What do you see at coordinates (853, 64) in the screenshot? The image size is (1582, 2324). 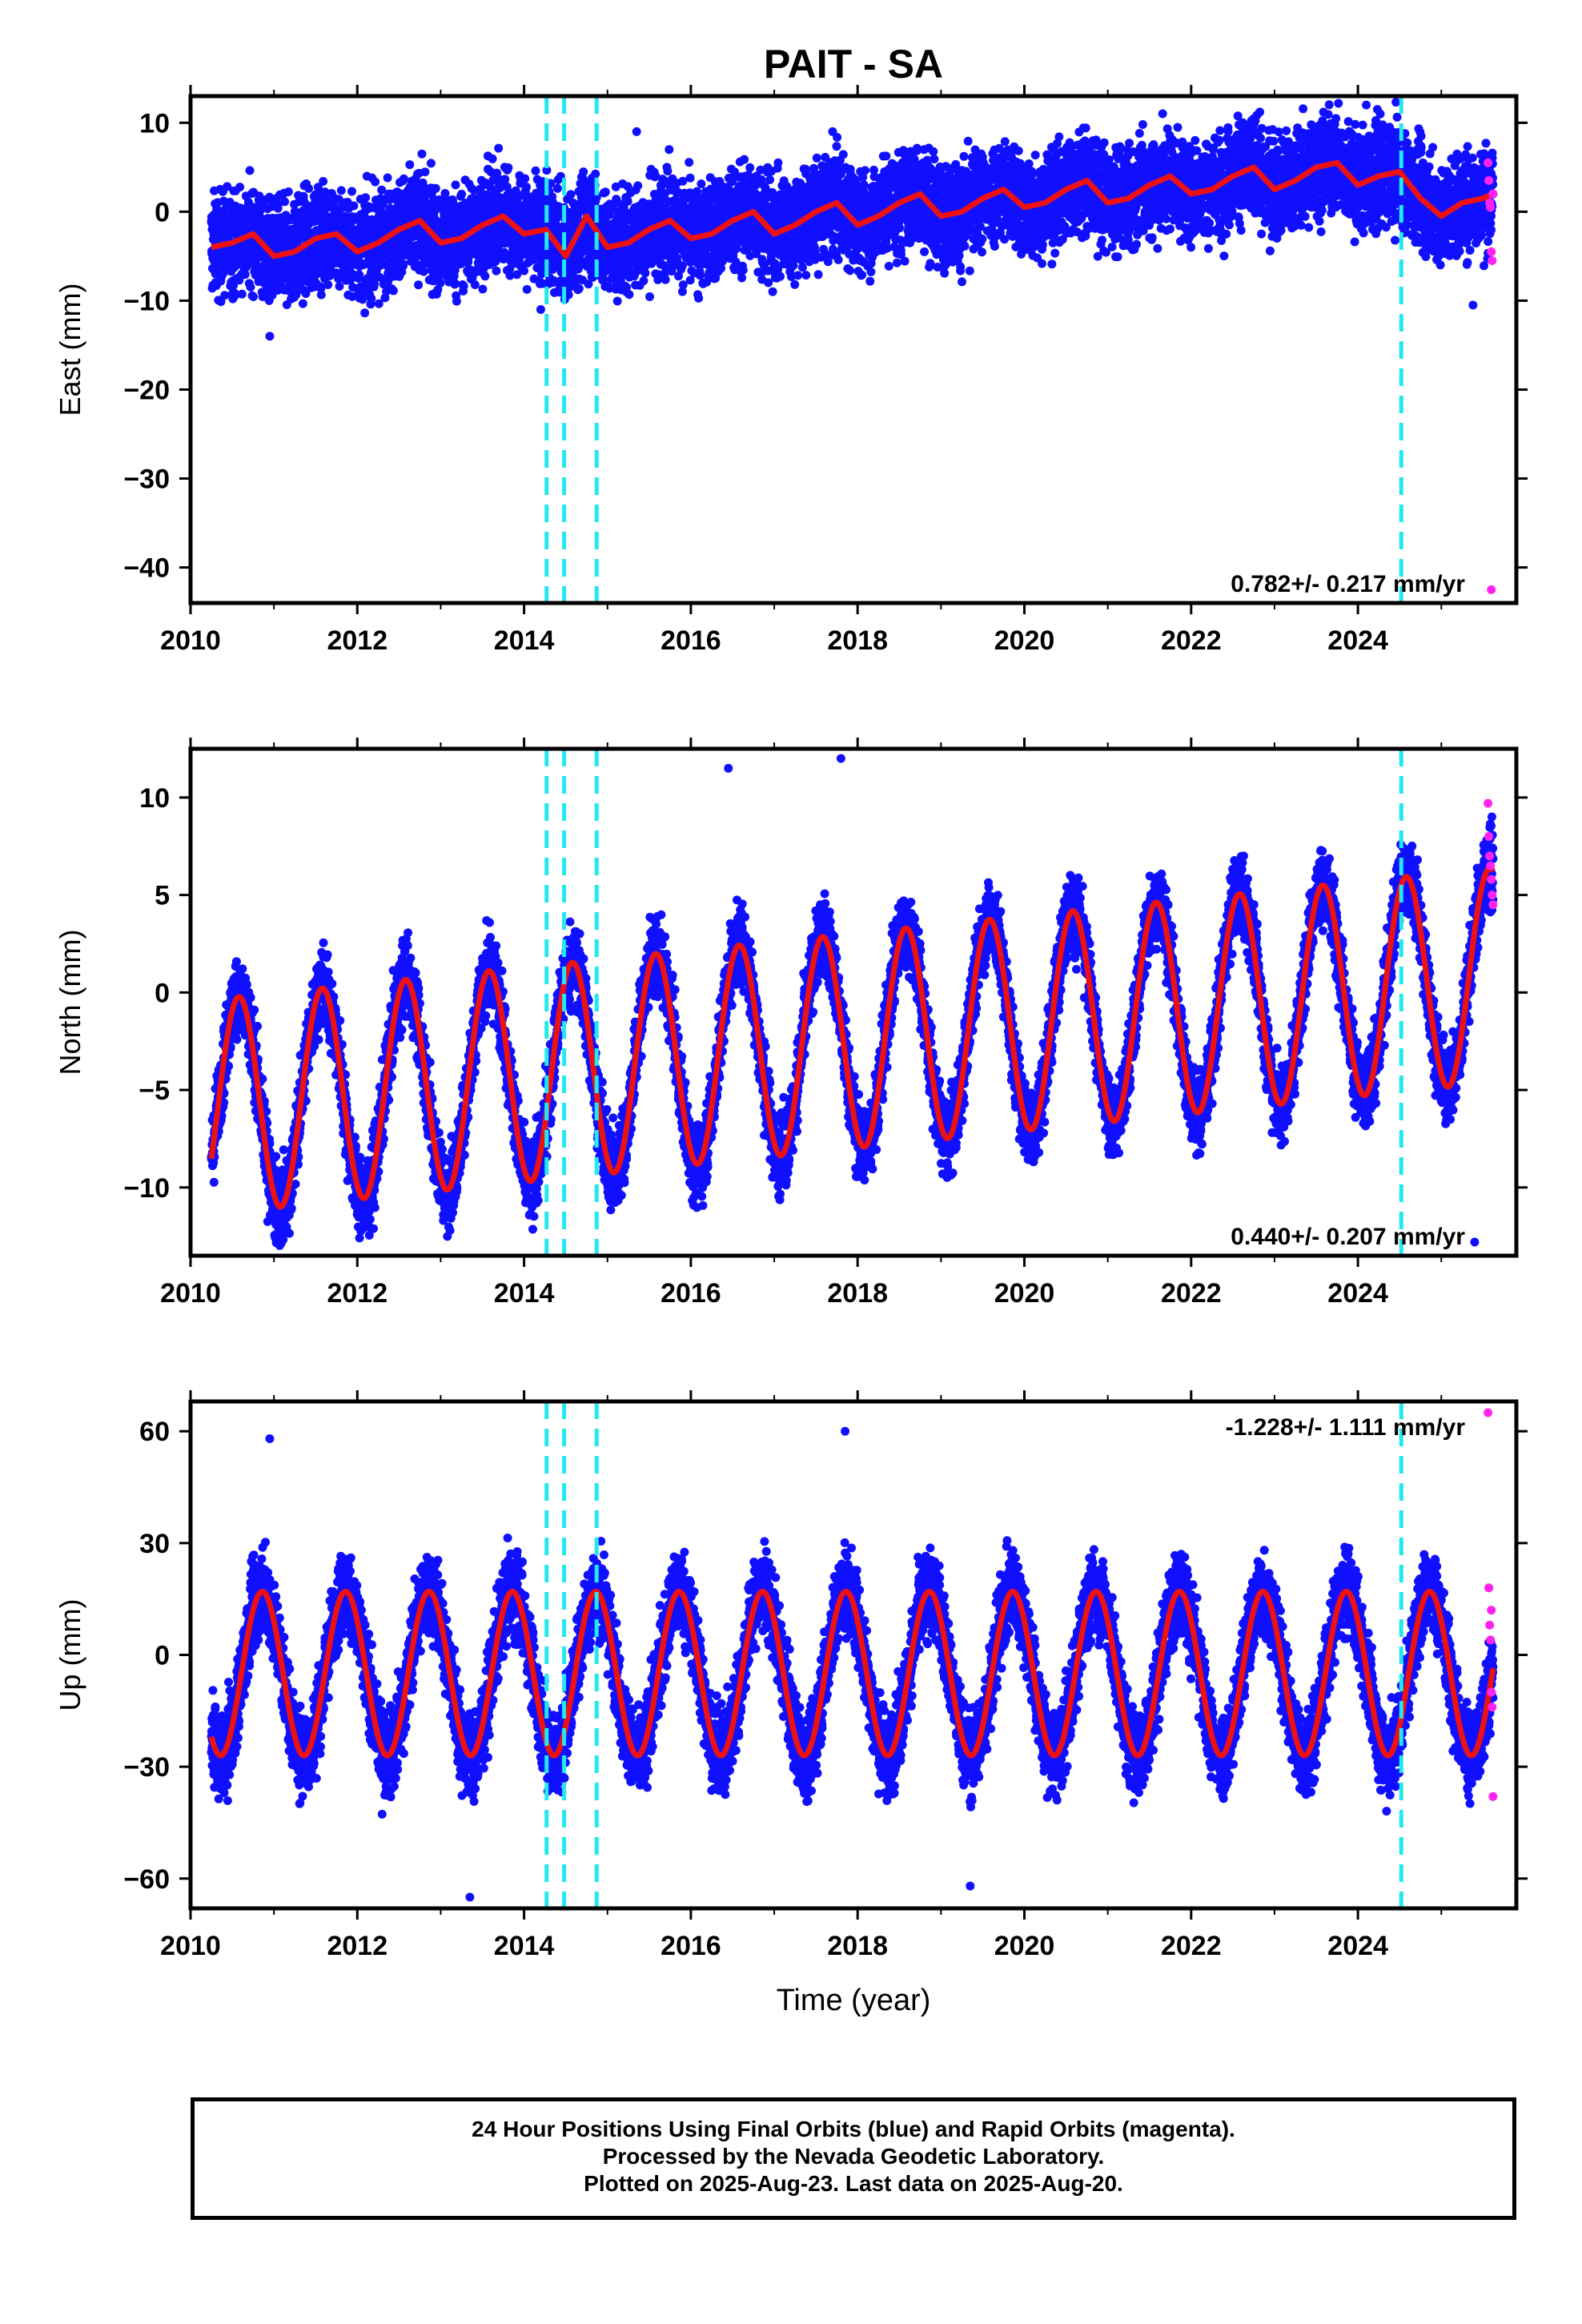 I see `chart-title: PAIT - SA` at bounding box center [853, 64].